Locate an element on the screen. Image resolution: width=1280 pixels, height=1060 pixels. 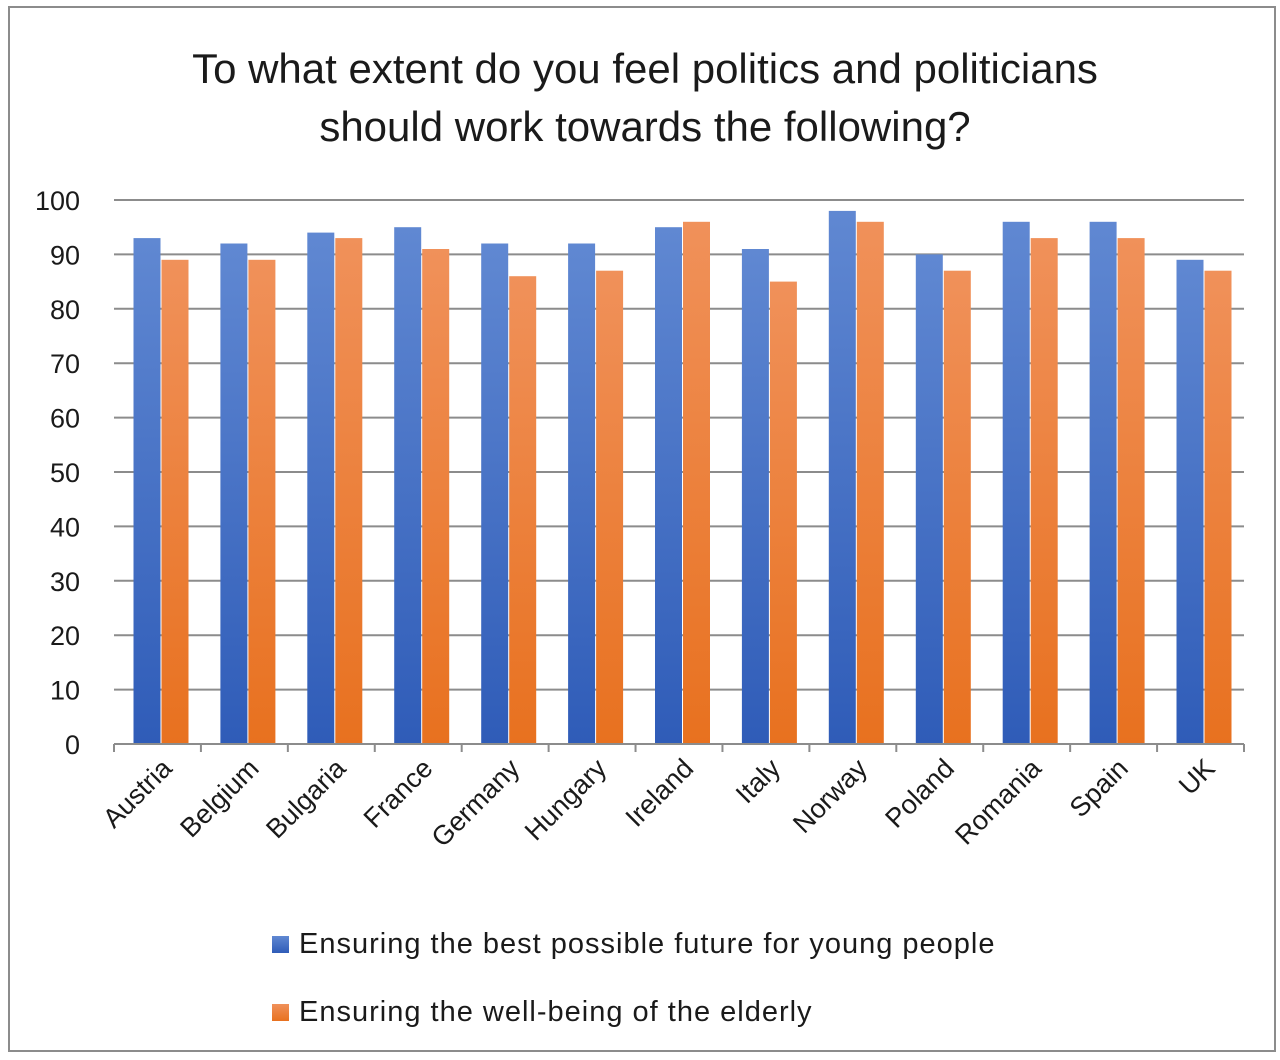
legend-item-elderly: Ensuring the well-being of the elderly is located at coordinates (633, 1012).